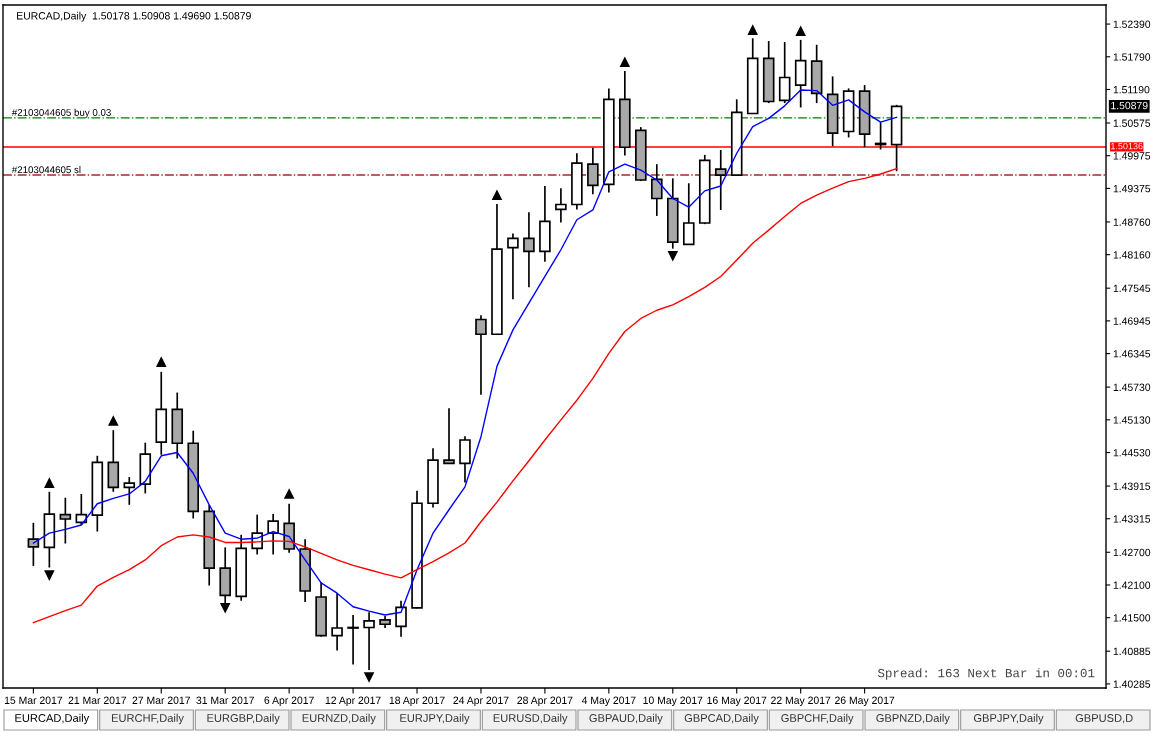 The height and width of the screenshot is (739, 1156). Describe the element at coordinates (1132, 387) in the screenshot. I see `y-tick-label: 1.45730` at that location.